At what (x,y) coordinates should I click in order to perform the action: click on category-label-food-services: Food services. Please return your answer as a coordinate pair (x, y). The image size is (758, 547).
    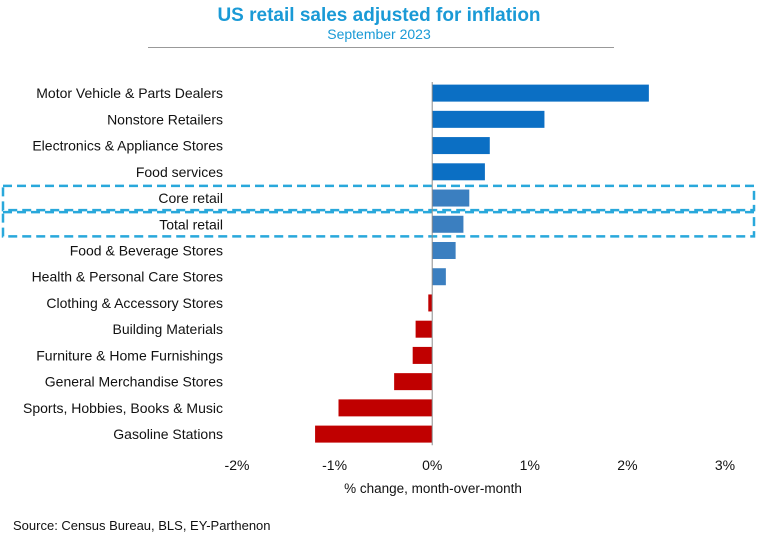
    Looking at the image, I should click on (179, 172).